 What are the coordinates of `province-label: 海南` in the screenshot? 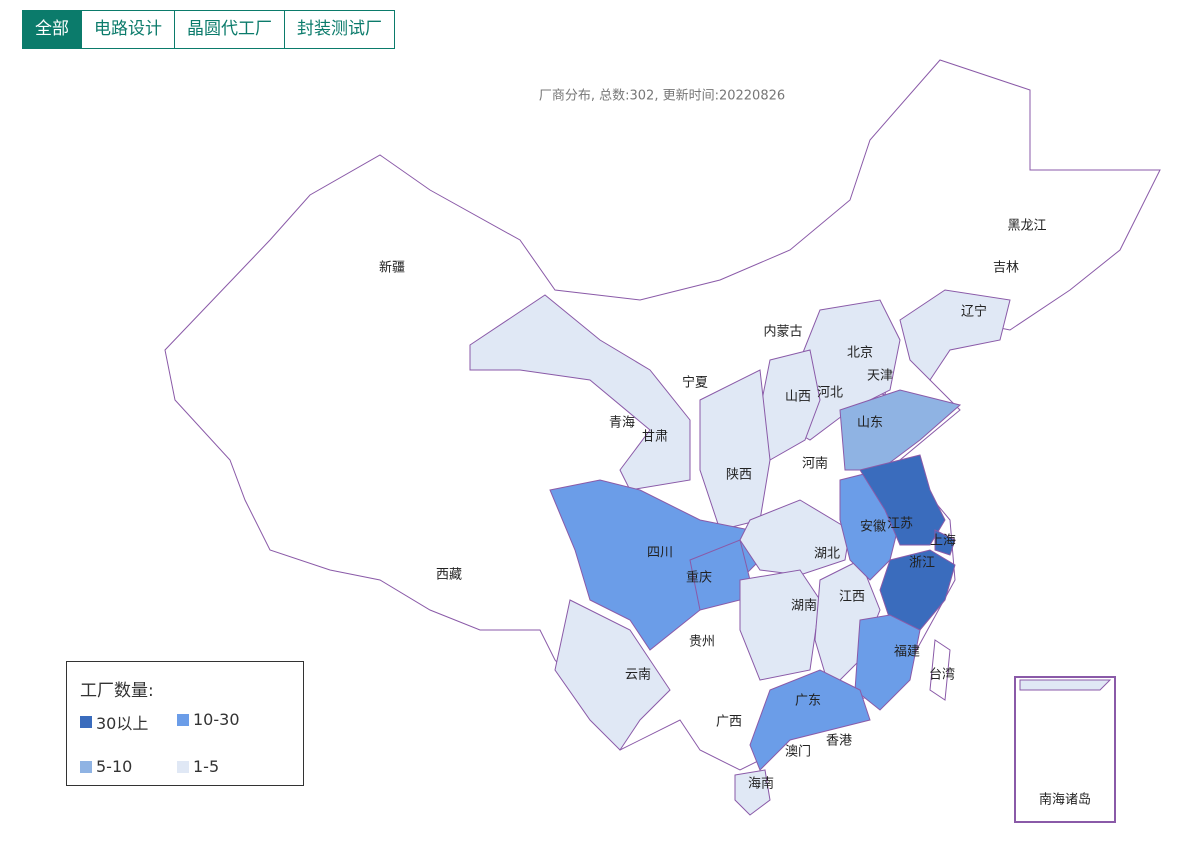 It's located at (761, 784).